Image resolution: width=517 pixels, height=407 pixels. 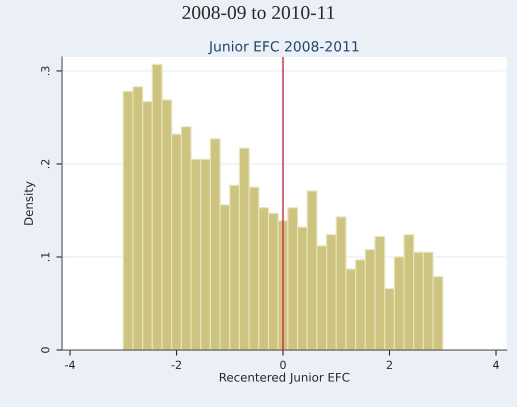 I want to click on x-axis-title: Recentered Junior EFC, so click(x=285, y=378).